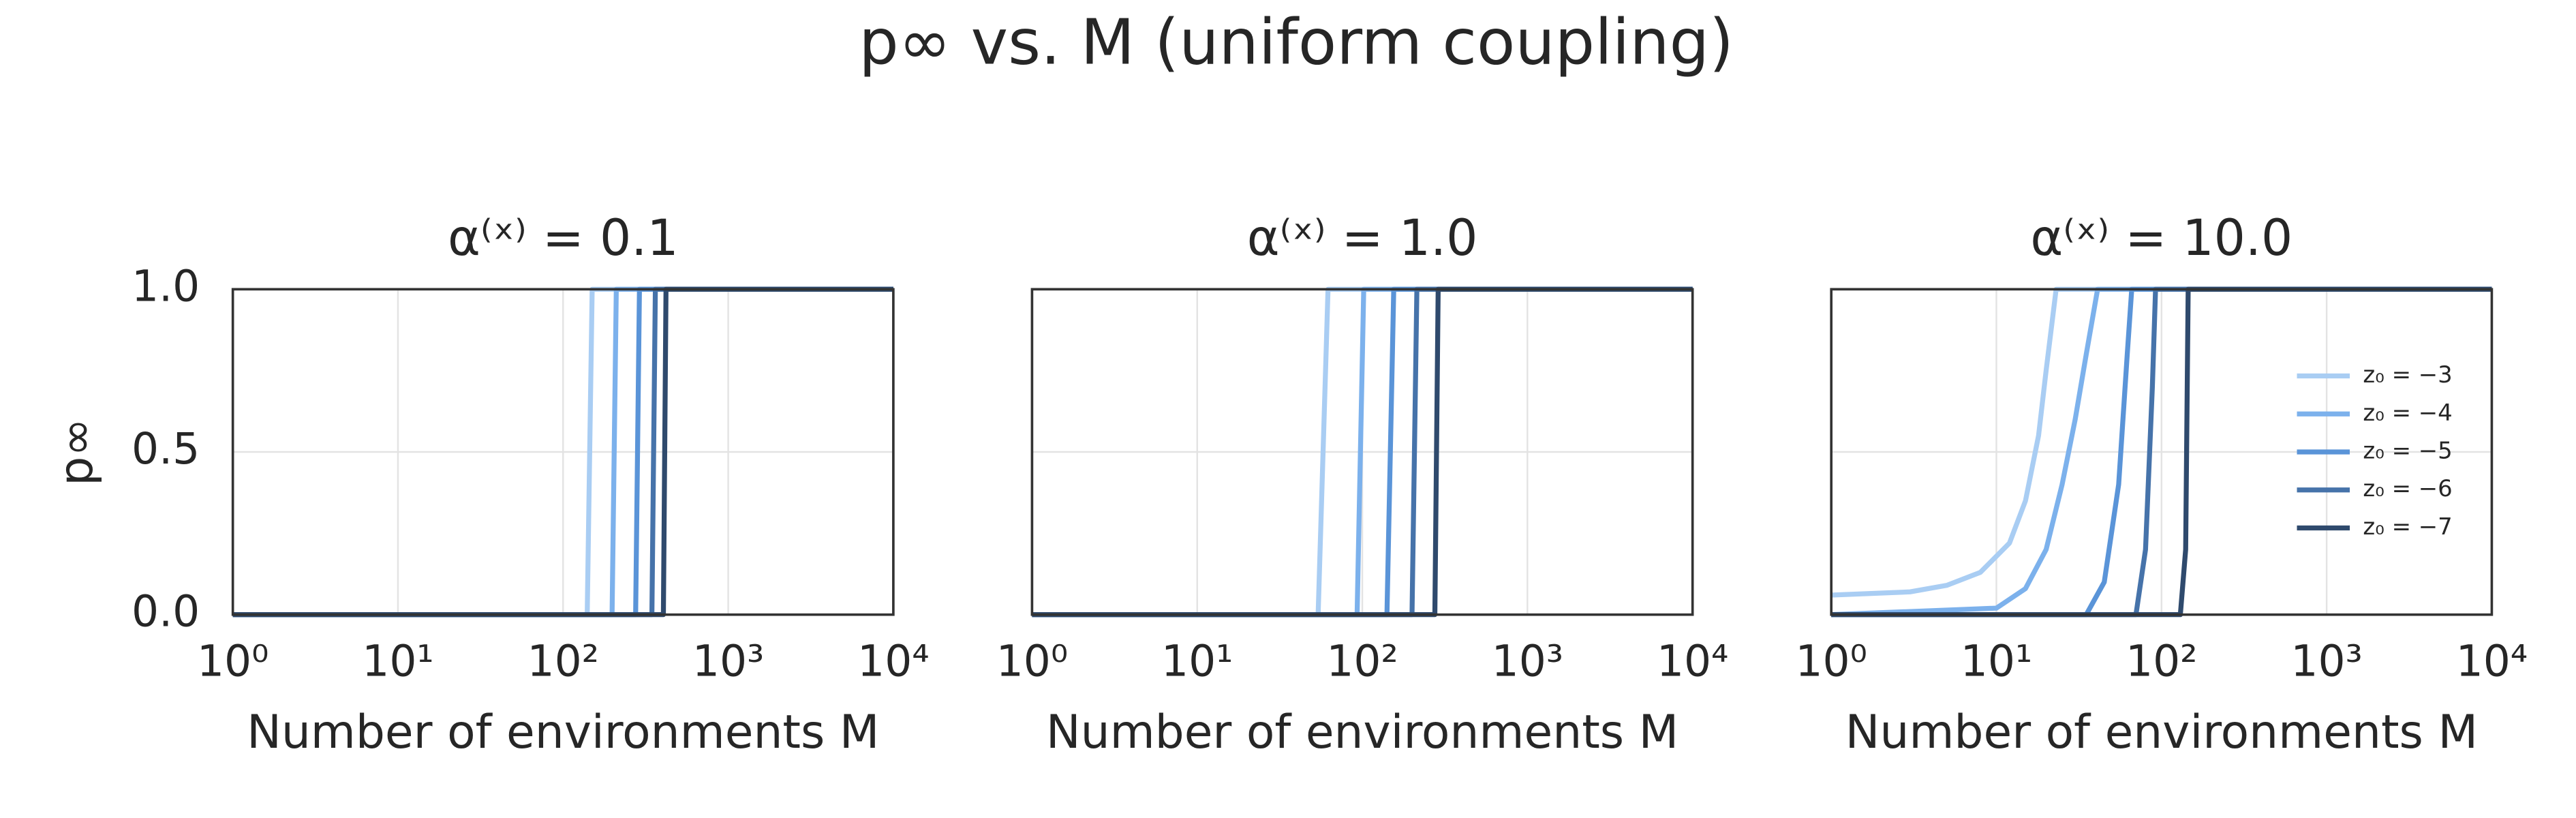 This screenshot has height=818, width=2576. What do you see at coordinates (563, 239) in the screenshot?
I see `panel-title: α⁽ˣ⁾ = 0.1` at bounding box center [563, 239].